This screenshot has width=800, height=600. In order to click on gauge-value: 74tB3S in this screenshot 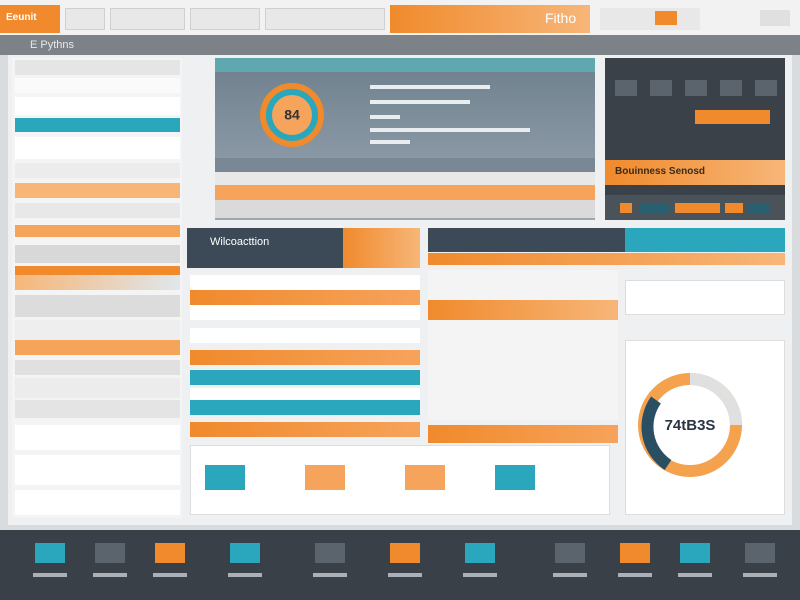, I will do `click(690, 425)`.